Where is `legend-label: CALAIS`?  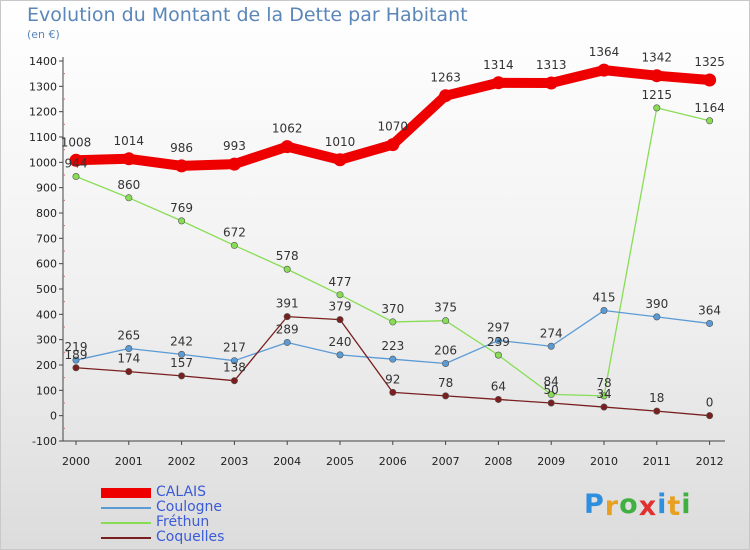 legend-label: CALAIS is located at coordinates (181, 492).